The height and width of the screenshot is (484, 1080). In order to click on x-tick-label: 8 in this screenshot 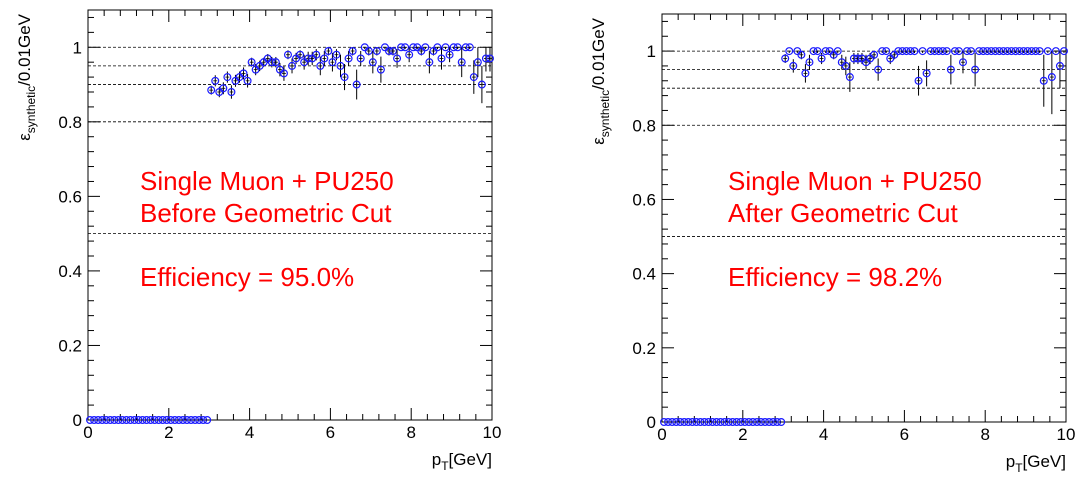, I will do `click(410, 432)`.